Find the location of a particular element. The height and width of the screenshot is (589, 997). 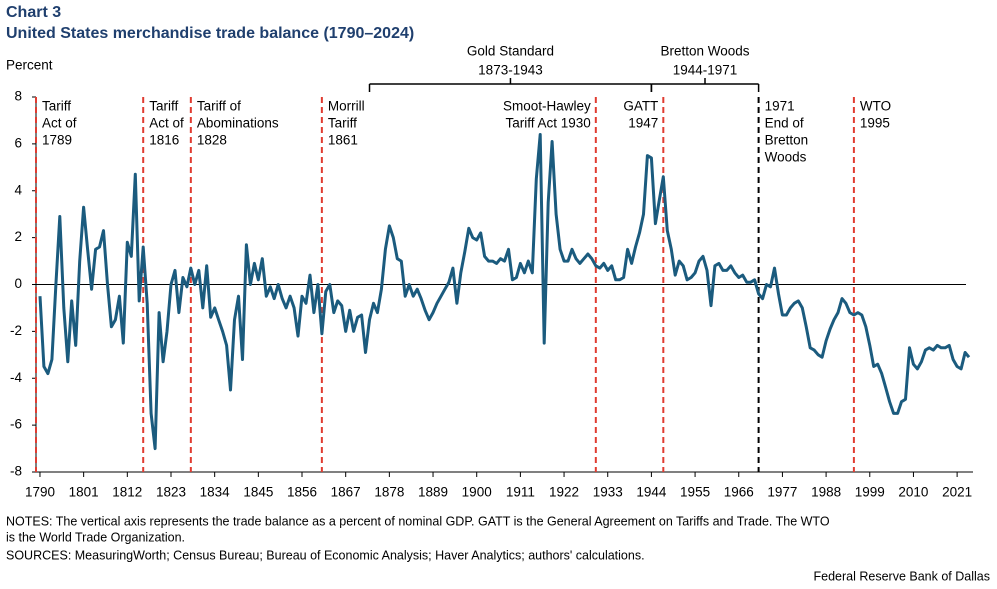

event-label: 1789 is located at coordinates (57, 140).